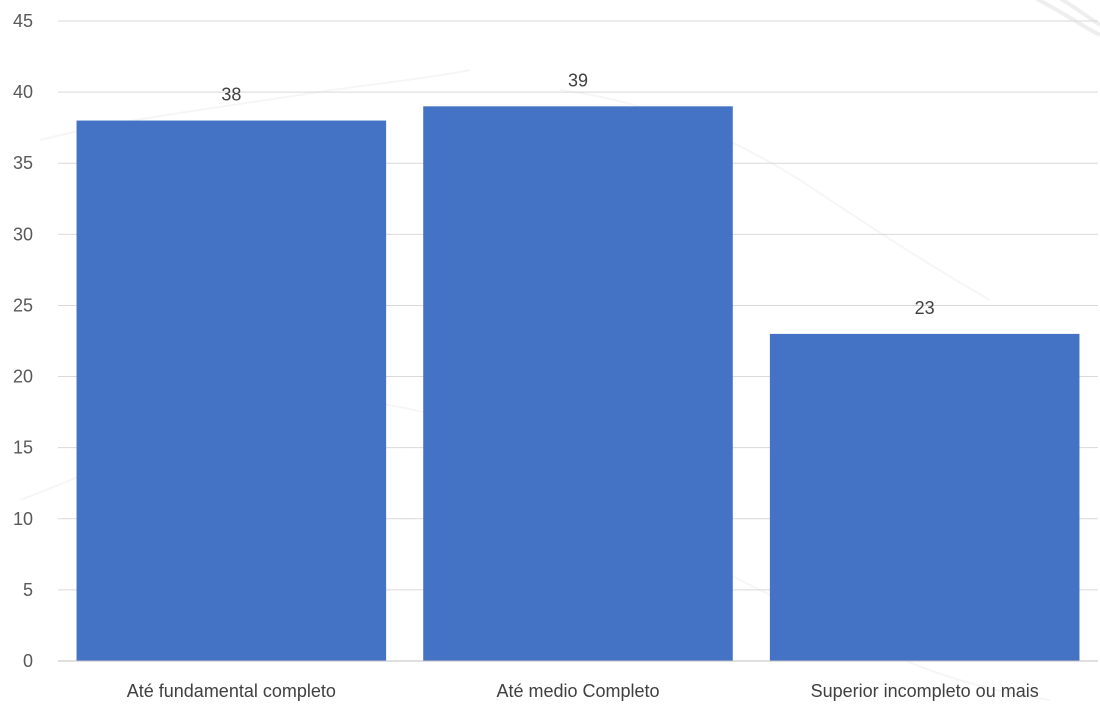 Image resolution: width=1100 pixels, height=711 pixels. Describe the element at coordinates (23, 448) in the screenshot. I see `y-tick-label: 15` at that location.